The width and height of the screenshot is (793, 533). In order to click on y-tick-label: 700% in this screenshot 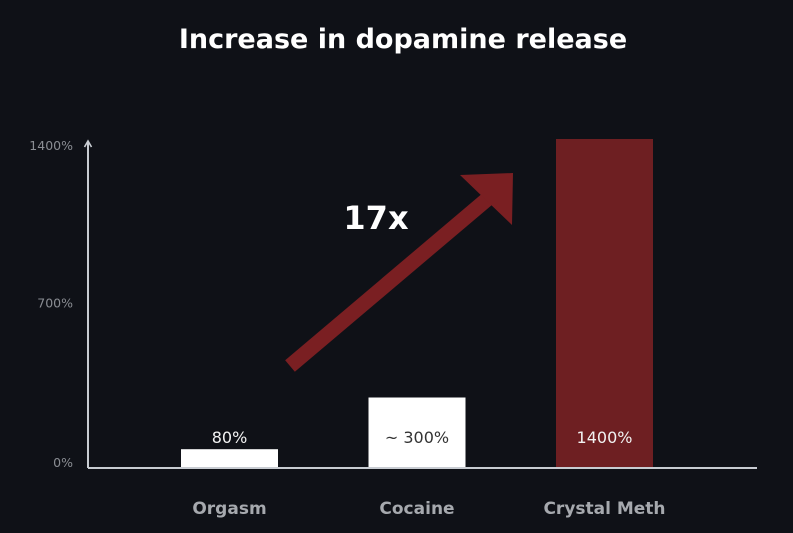, I will do `click(55, 303)`.